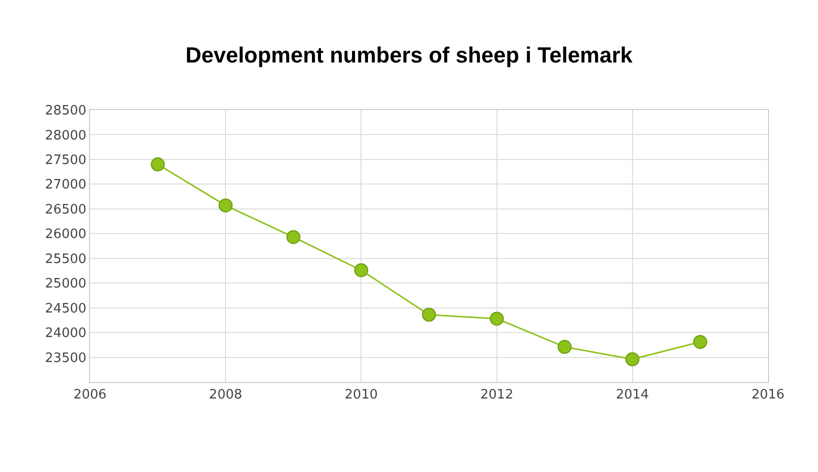 The height and width of the screenshot is (472, 818). I want to click on y-tick-label: 24500, so click(65, 308).